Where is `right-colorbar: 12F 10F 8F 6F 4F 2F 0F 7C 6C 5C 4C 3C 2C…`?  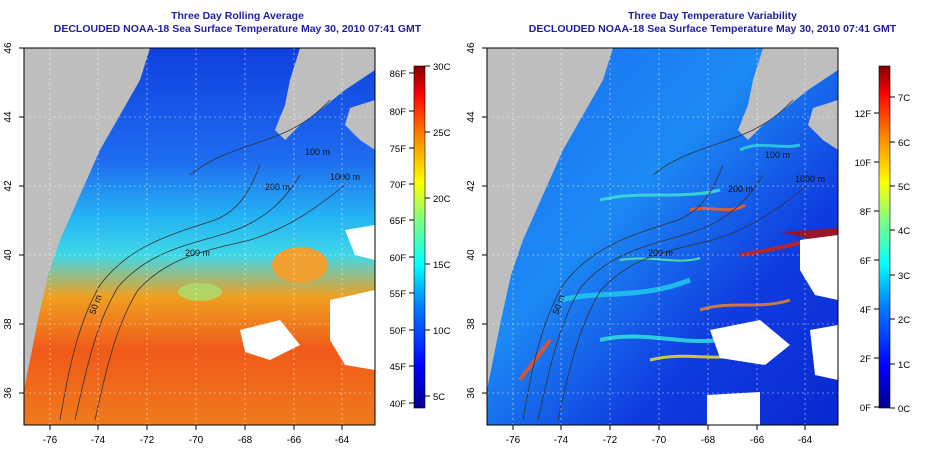
right-colorbar: 12F 10F 8F 6F 4F 2F 0F 7C 6C 5C 4C 3C 2C… is located at coordinates (882, 240).